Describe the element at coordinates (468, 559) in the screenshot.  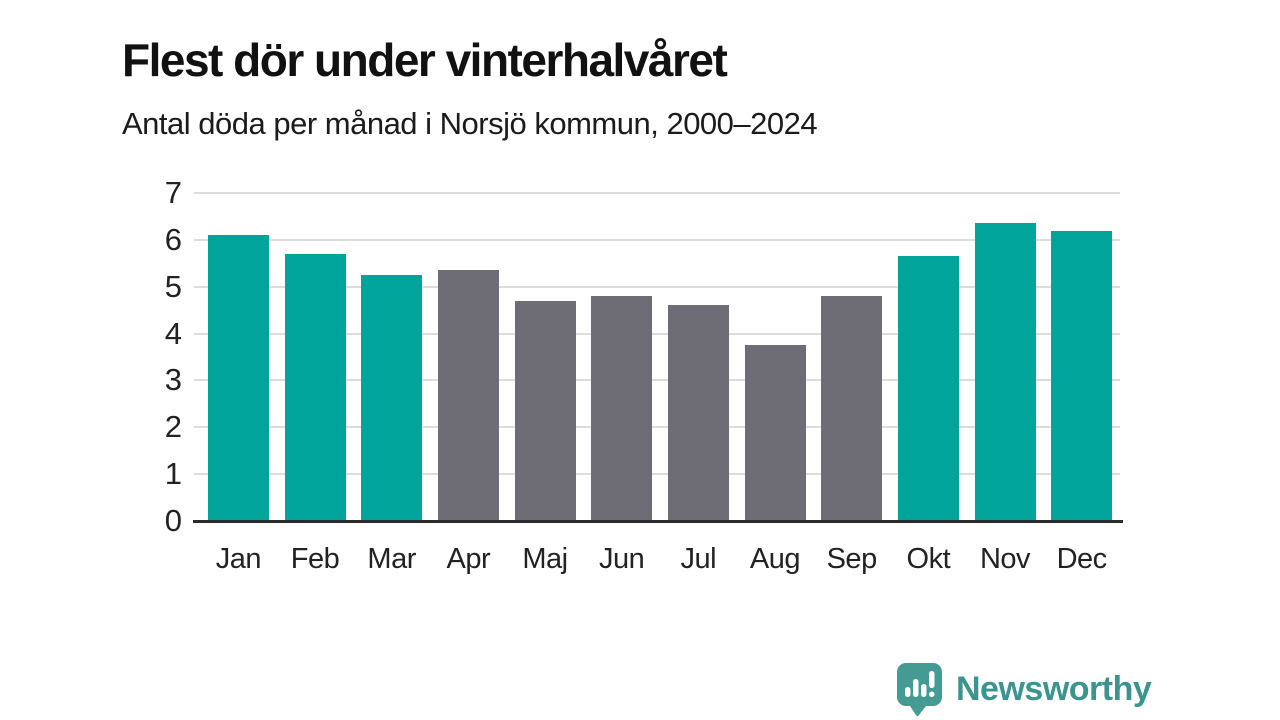
I see `x-axis-tick-label-apr: Apr` at that location.